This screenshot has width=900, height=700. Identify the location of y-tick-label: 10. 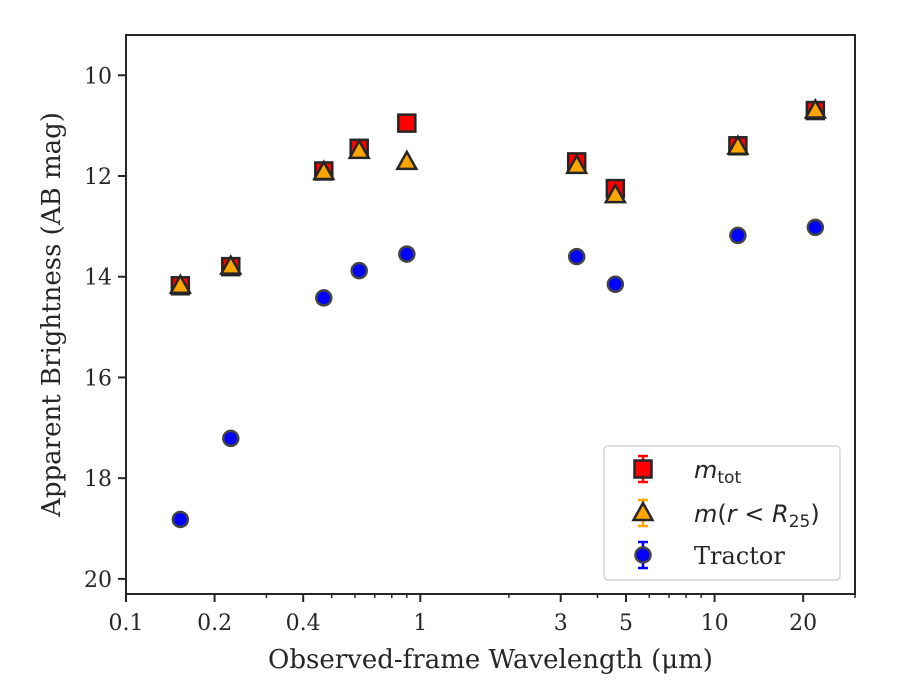
(98, 76).